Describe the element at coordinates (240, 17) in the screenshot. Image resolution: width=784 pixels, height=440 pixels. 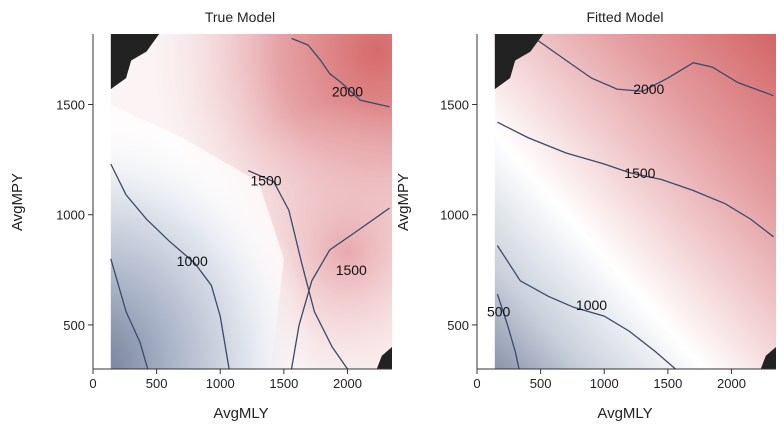
I see `panel-title-true-model: True Model` at that location.